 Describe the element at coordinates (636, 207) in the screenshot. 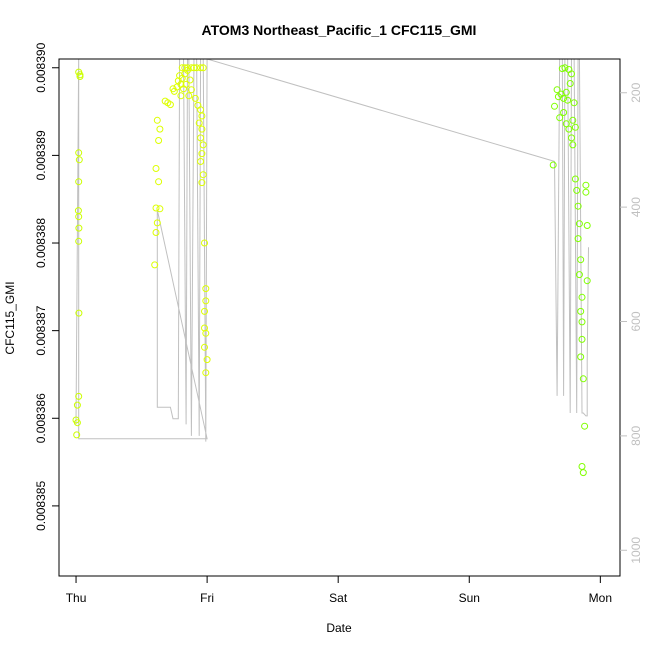

I see `right-tick-label: 400` at that location.